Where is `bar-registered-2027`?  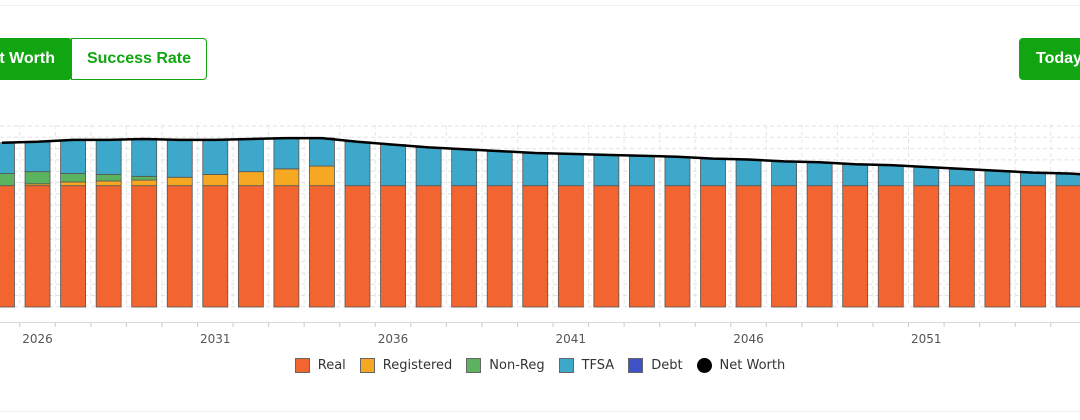 bar-registered-2027 is located at coordinates (73, 184).